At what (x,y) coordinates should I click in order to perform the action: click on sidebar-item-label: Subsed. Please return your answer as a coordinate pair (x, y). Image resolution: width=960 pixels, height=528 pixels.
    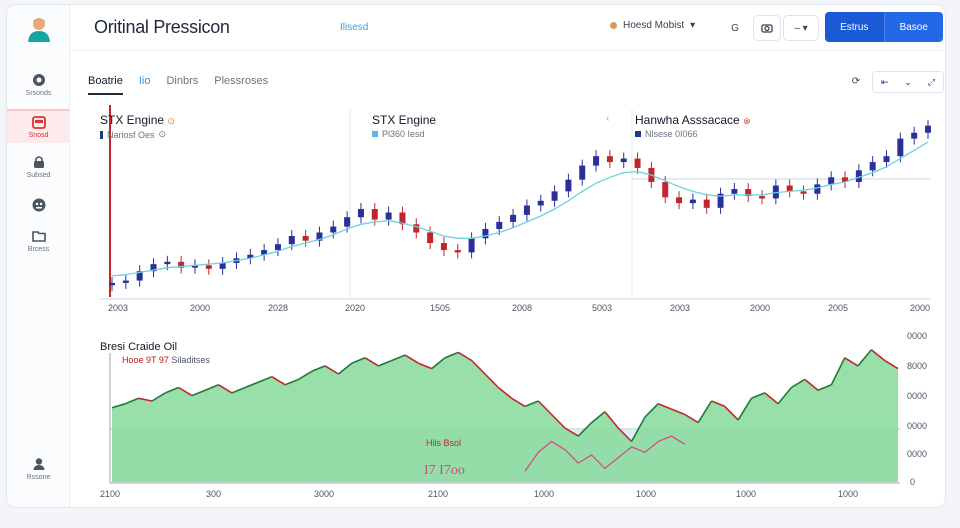
    Looking at the image, I should click on (38, 175).